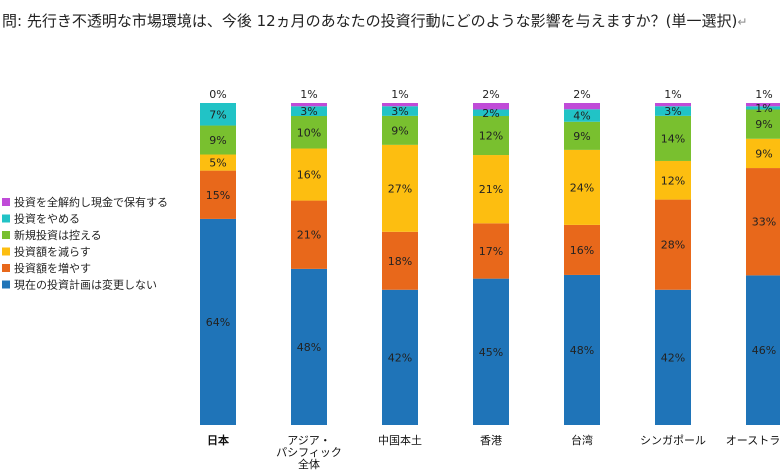  What do you see at coordinates (52, 268) in the screenshot?
I see `legend-label: 投資額を増やす` at bounding box center [52, 268].